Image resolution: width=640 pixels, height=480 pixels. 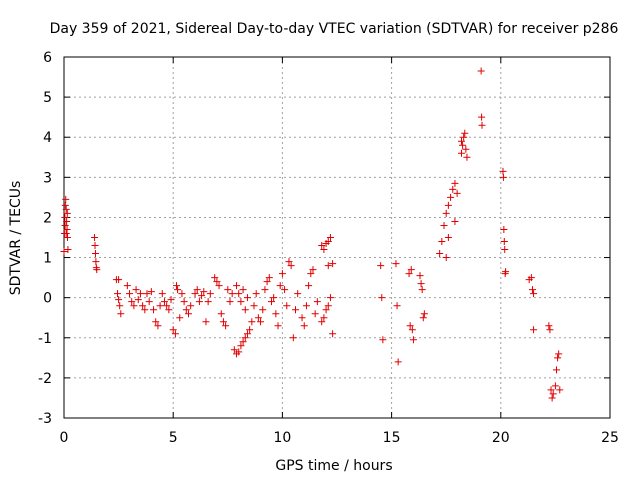 What do you see at coordinates (333, 466) in the screenshot?
I see `x-axis-label: GPS time / hours` at bounding box center [333, 466].